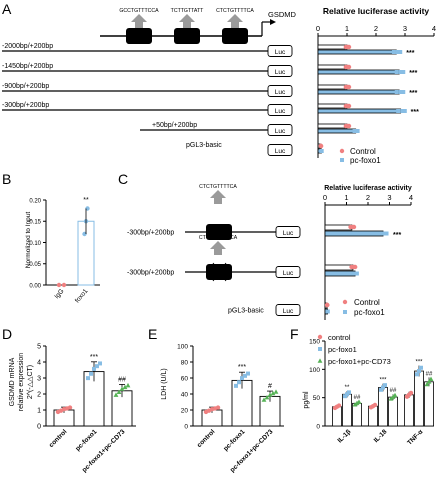 This screenshot has width=439, height=500. I want to click on y-tick-label: 5, so click(39, 347).